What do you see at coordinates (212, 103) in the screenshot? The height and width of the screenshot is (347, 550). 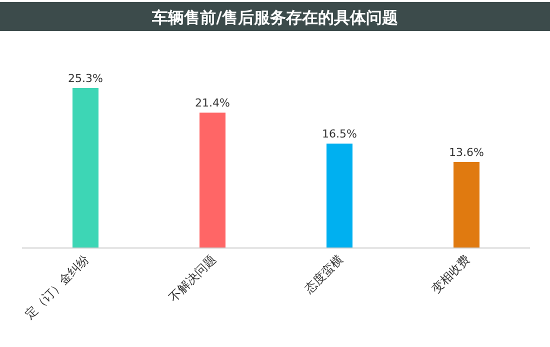 I see `data-label: 21.4%` at bounding box center [212, 103].